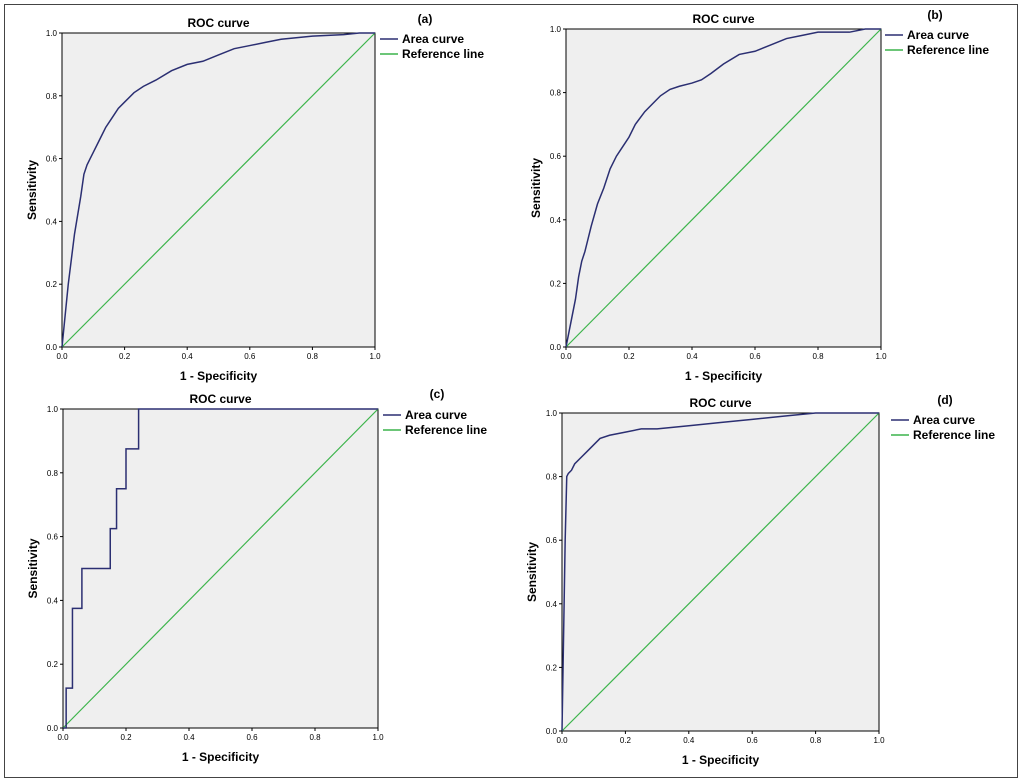 The width and height of the screenshot is (1024, 783). Describe the element at coordinates (944, 400) in the screenshot. I see `panel-label: (d)` at that location.